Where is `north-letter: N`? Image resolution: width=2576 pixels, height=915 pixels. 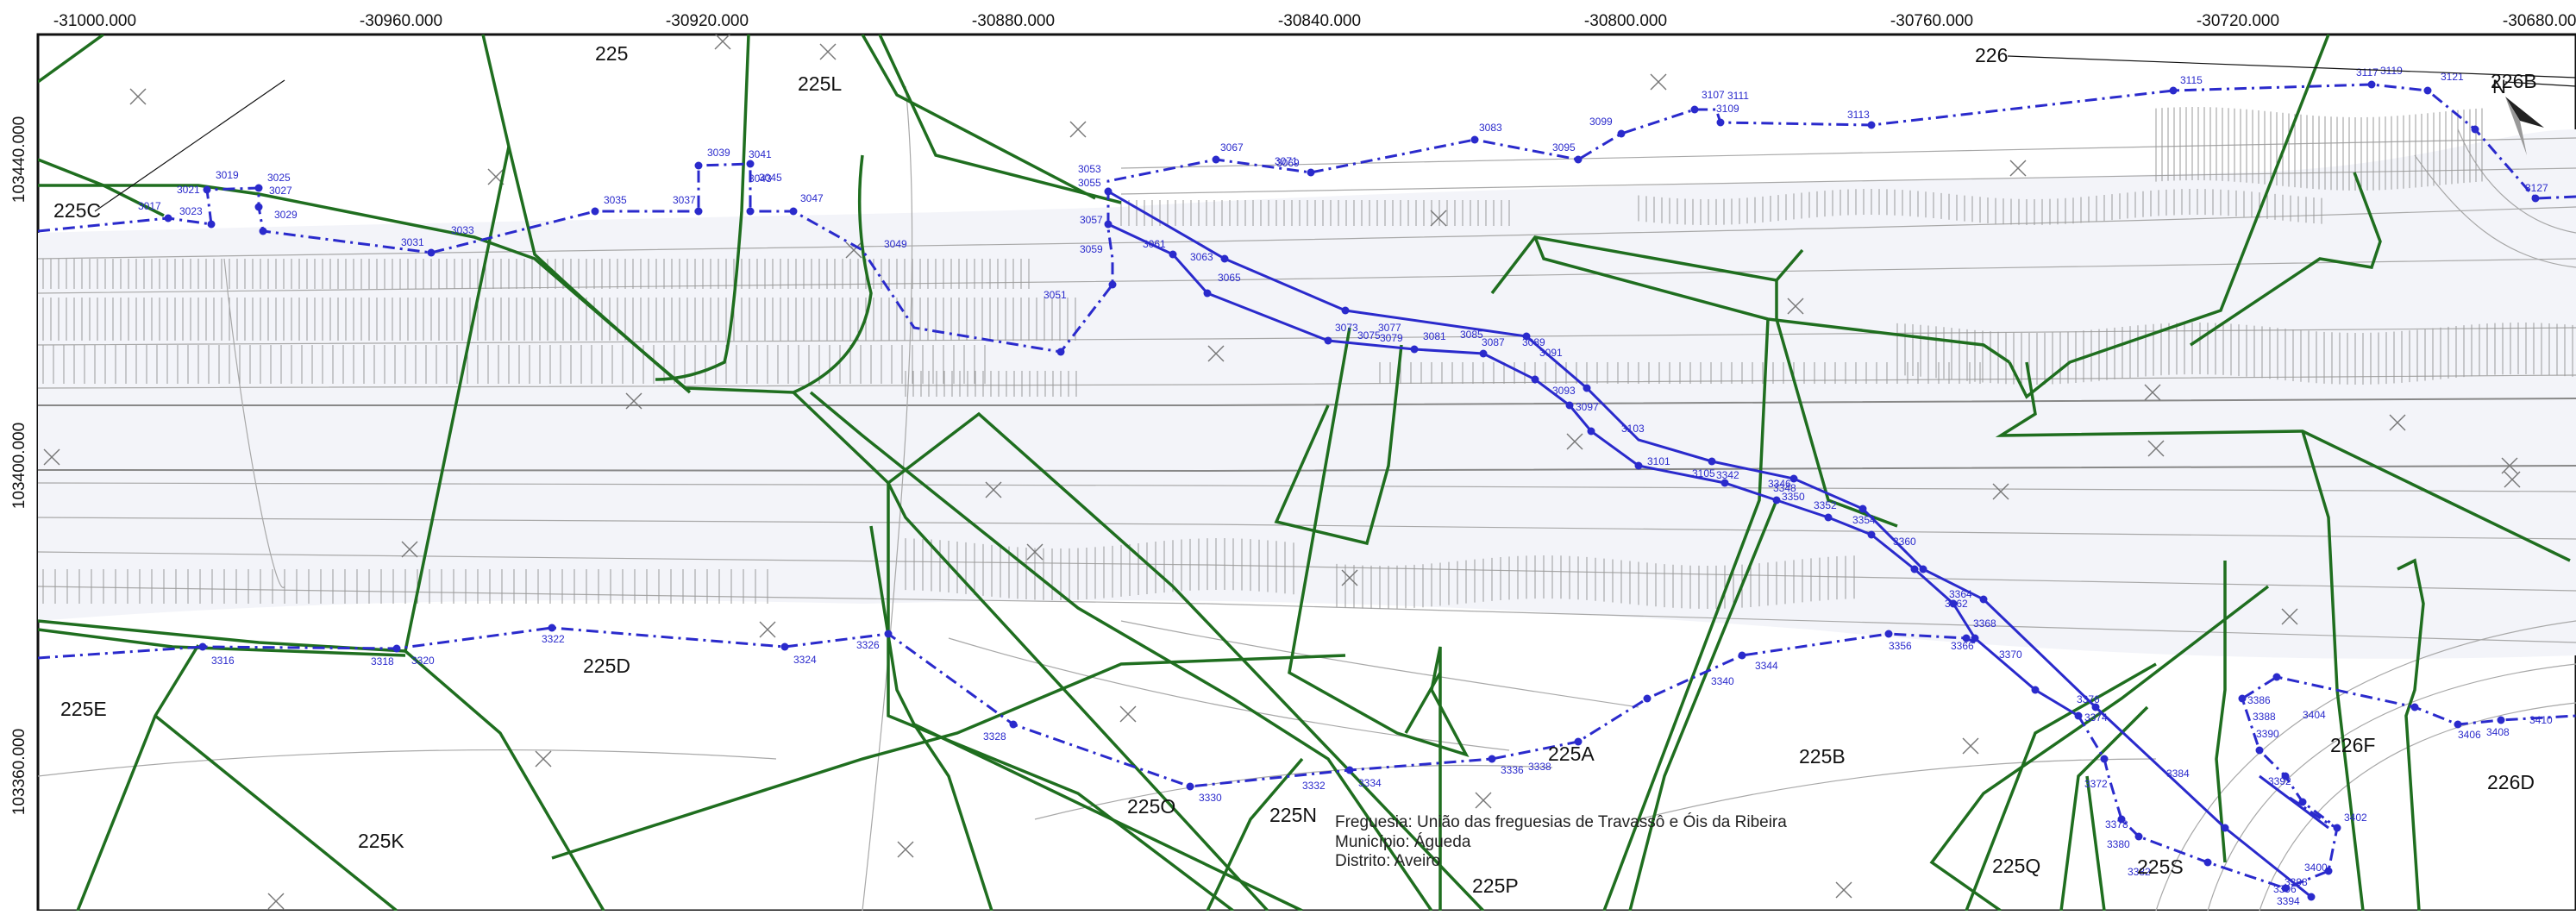
north-letter: N is located at coordinates (2499, 86).